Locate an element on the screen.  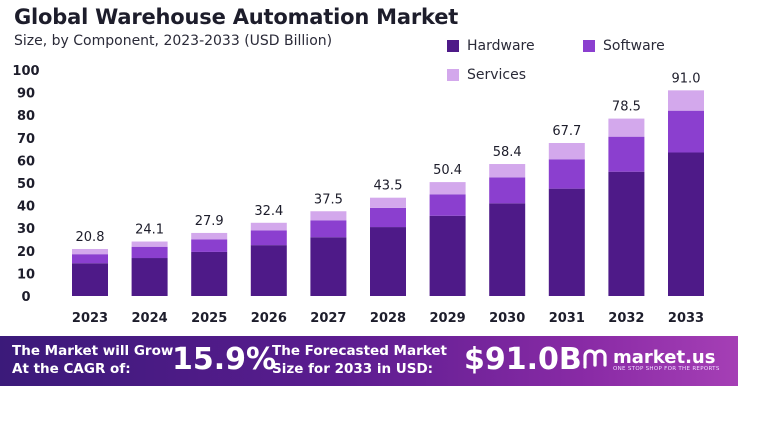
y-tick-label: 70 is located at coordinates (26, 139).